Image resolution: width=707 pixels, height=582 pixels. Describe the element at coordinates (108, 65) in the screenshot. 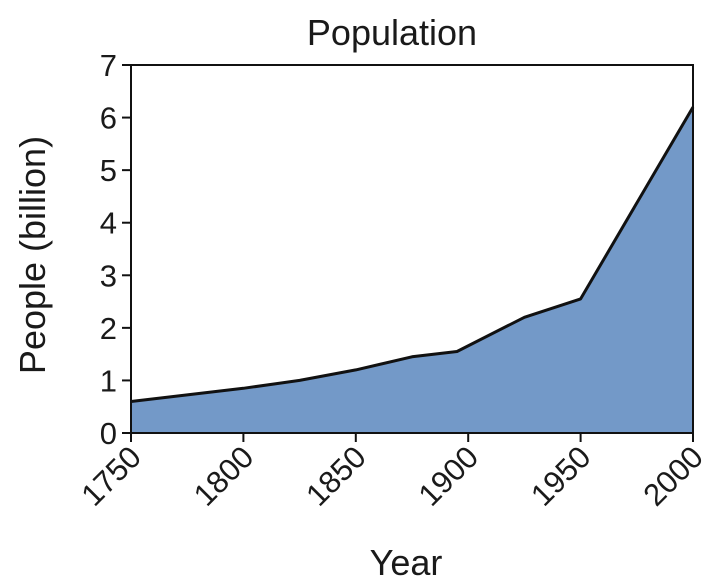

I see `y-tick-label: 7` at that location.